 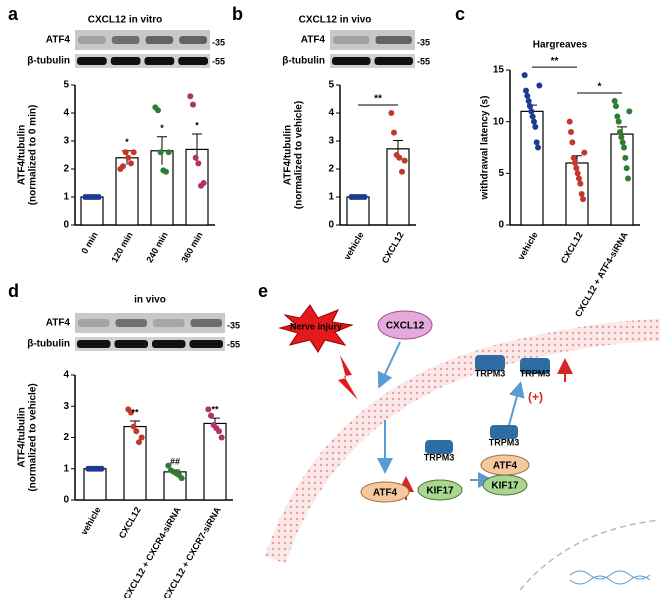 What do you see at coordinates (389, 365) in the screenshot?
I see `arrow` at bounding box center [389, 365].